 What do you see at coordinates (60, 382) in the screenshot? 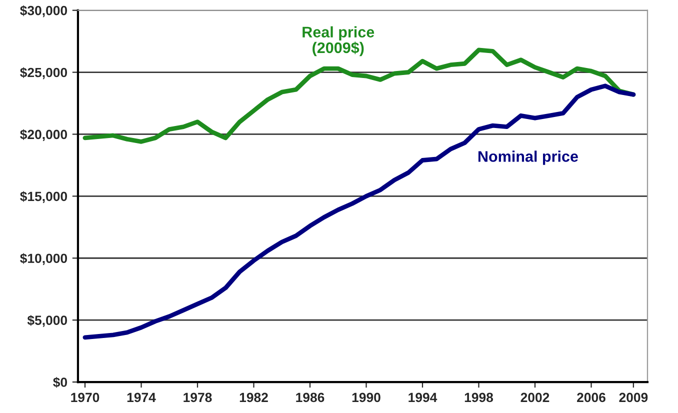
I see `y-tick-label: $0` at bounding box center [60, 382].